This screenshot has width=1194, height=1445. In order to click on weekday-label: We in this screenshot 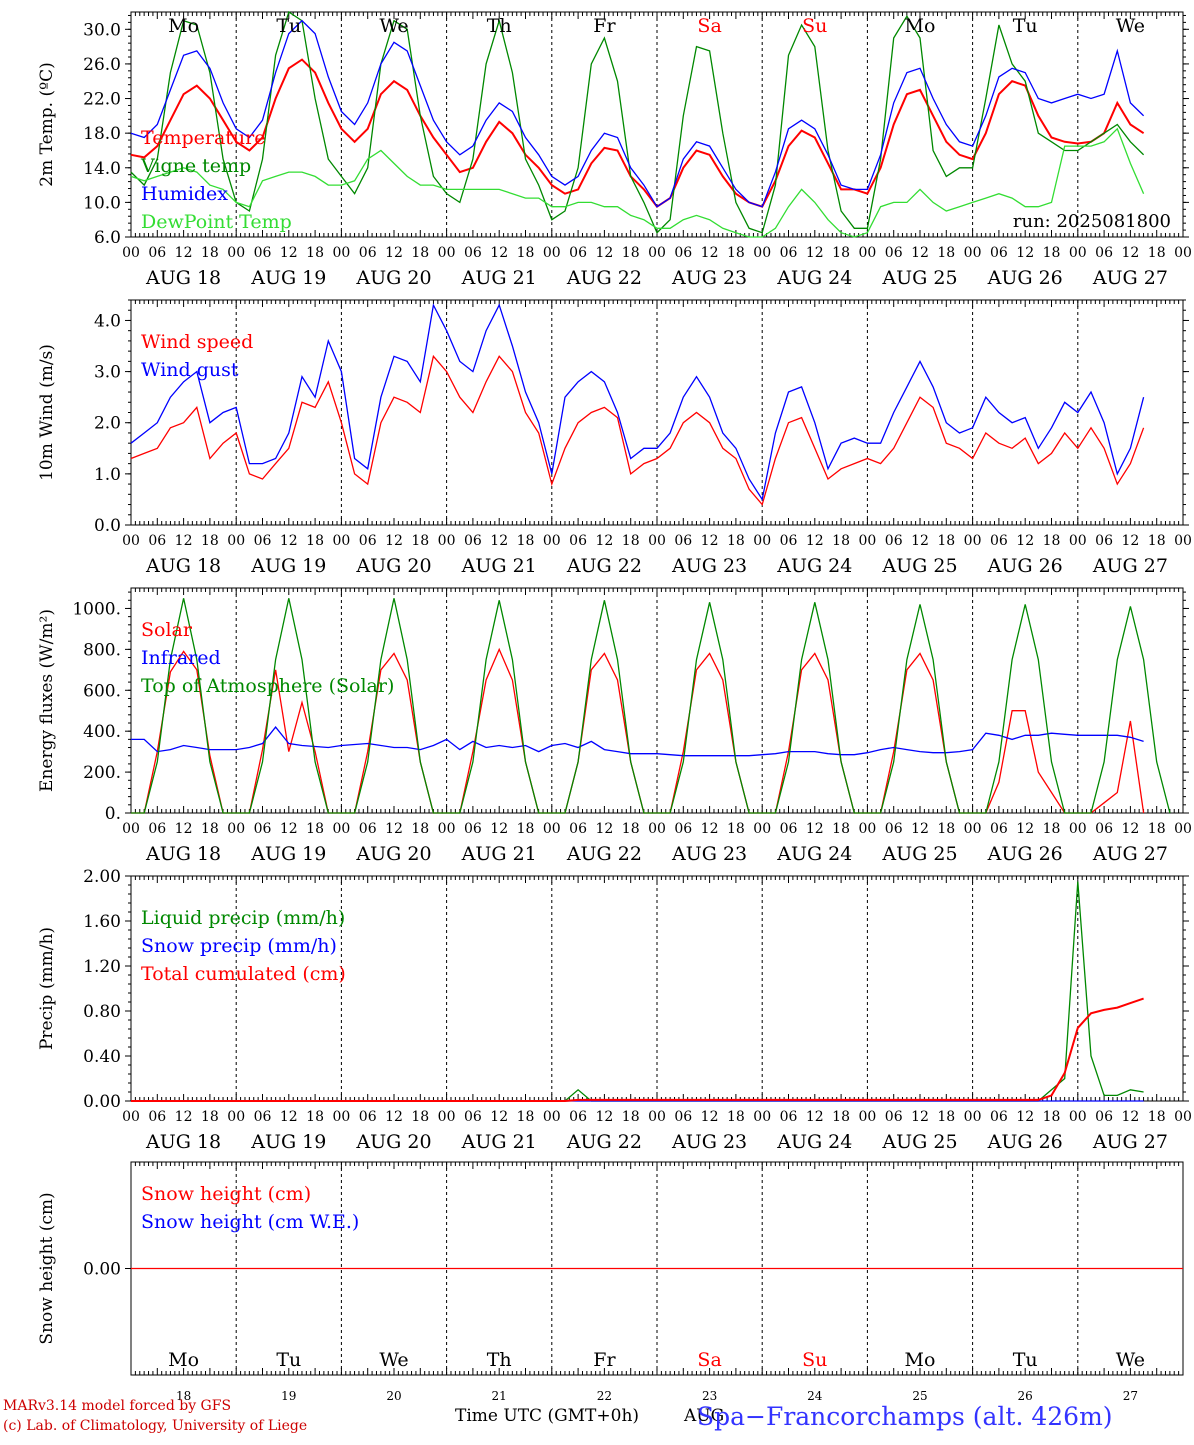, I will do `click(1130, 26)`.